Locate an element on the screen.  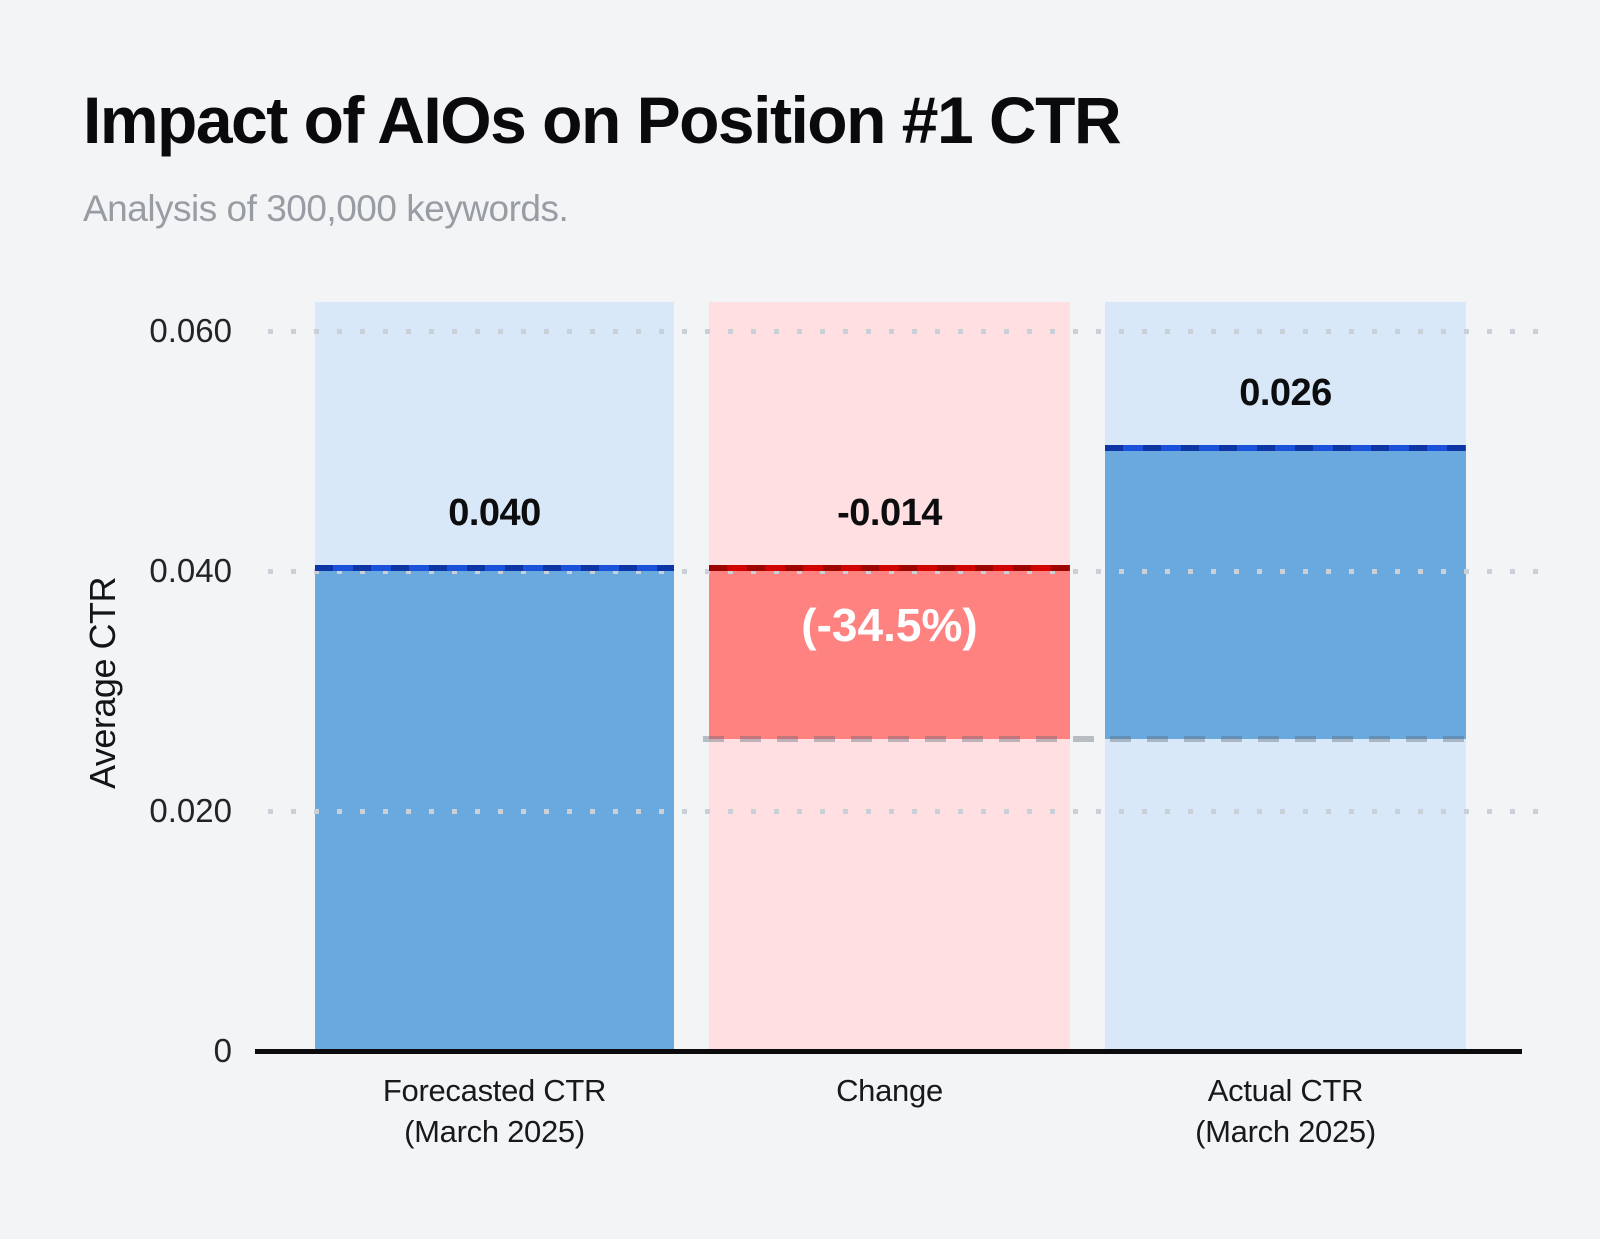
reference-dashed-line is located at coordinates (1084, 739).